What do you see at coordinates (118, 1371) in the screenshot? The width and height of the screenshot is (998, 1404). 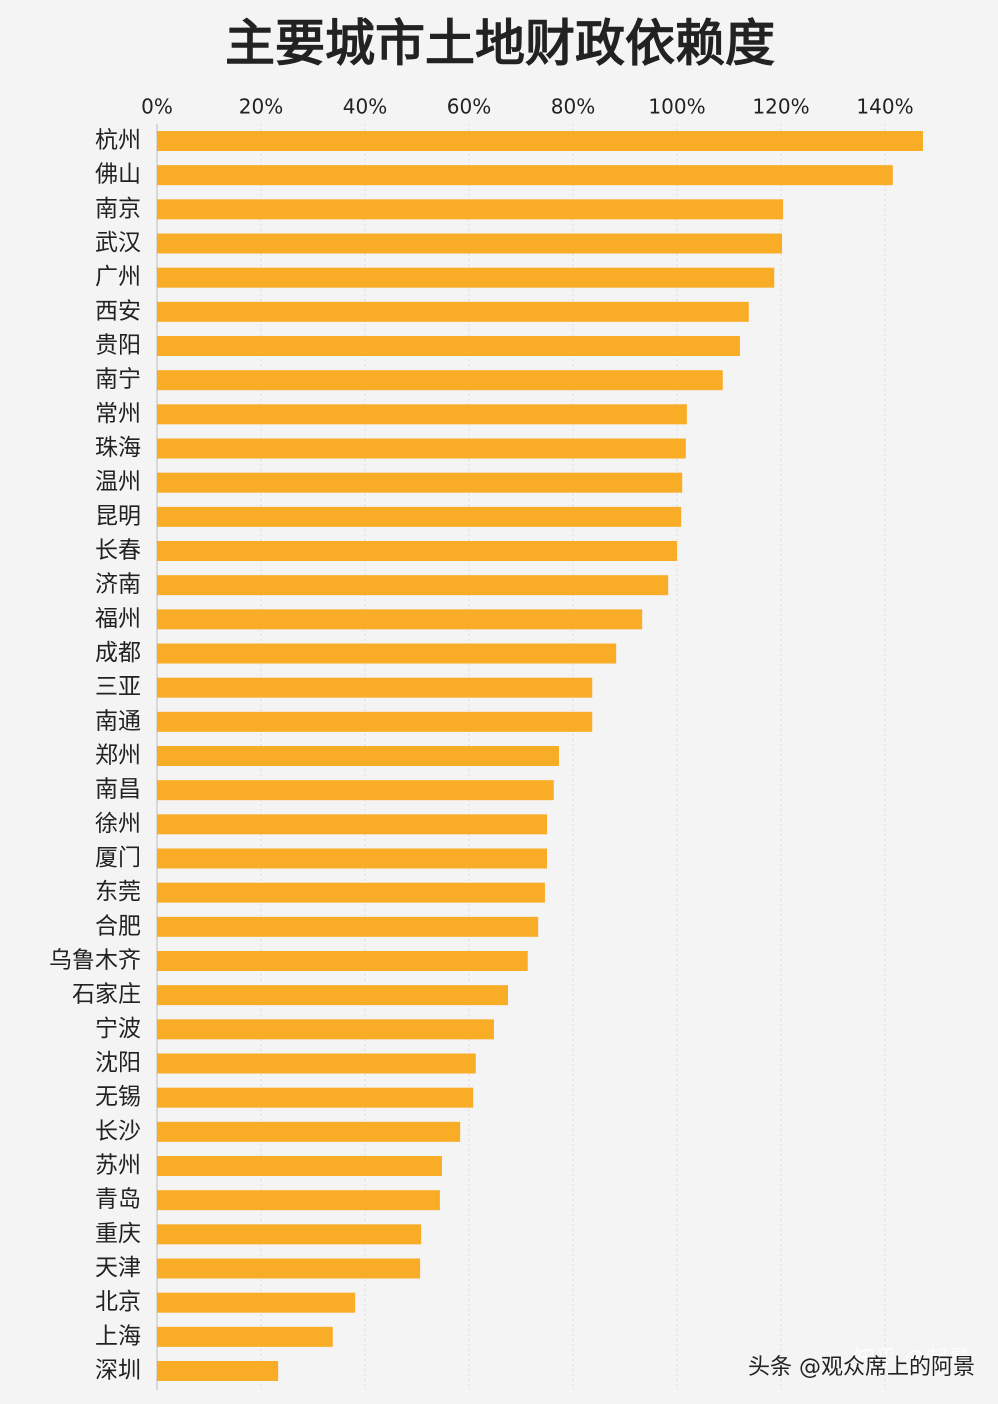 I see `y-tick-label: 深圳` at bounding box center [118, 1371].